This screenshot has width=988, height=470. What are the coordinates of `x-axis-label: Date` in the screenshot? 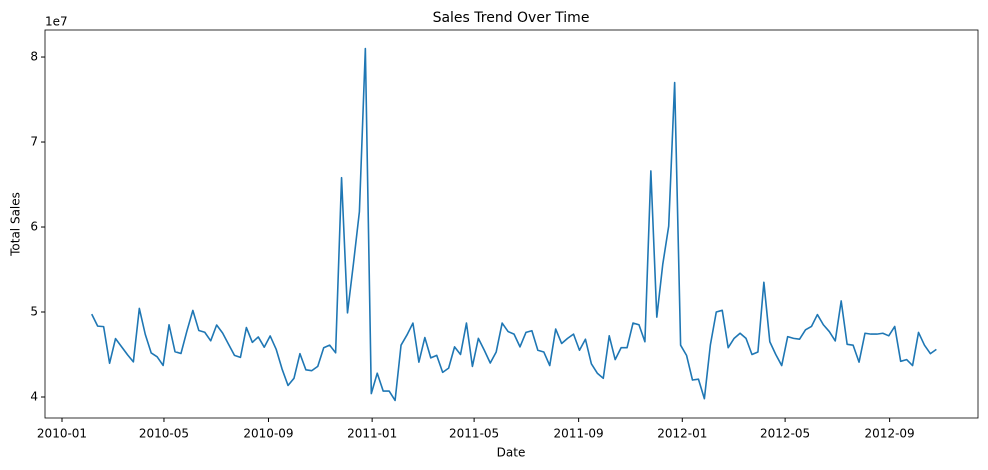 It's located at (511, 453).